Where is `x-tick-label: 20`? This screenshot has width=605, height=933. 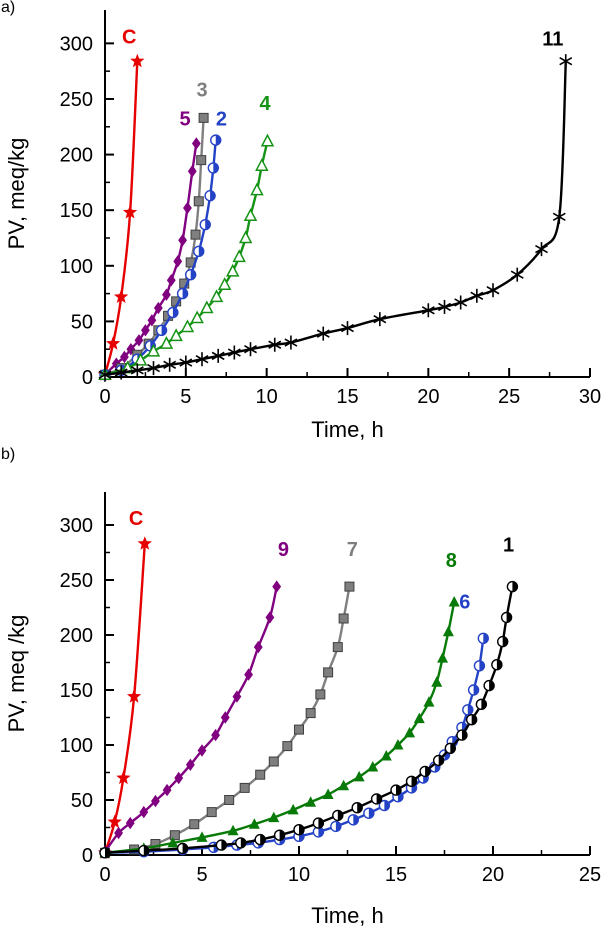 x-tick-label: 20 is located at coordinates (493, 875).